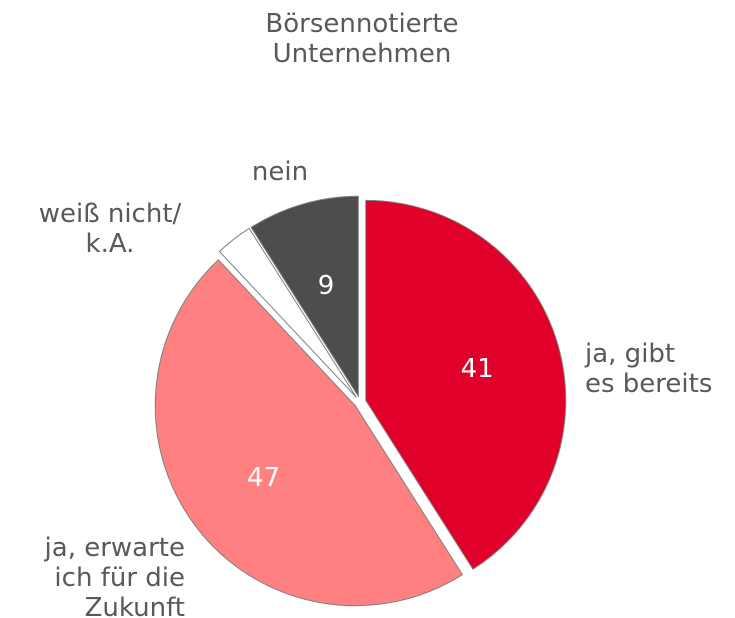 The width and height of the screenshot is (735, 618). Describe the element at coordinates (280, 172) in the screenshot. I see `category-label: nein` at that location.